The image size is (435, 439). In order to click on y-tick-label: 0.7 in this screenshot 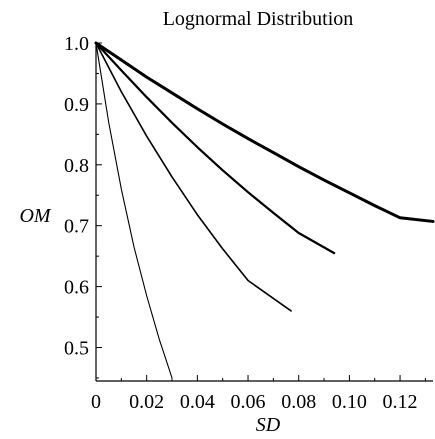, I will do `click(76, 227)`.